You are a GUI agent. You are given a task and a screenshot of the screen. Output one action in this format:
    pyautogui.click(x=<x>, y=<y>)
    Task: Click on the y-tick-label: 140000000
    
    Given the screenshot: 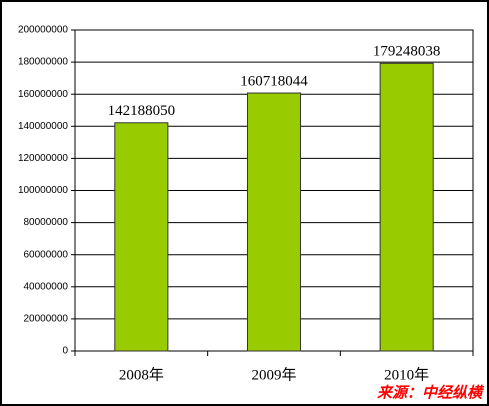 What is the action you would take?
    pyautogui.click(x=43, y=126)
    